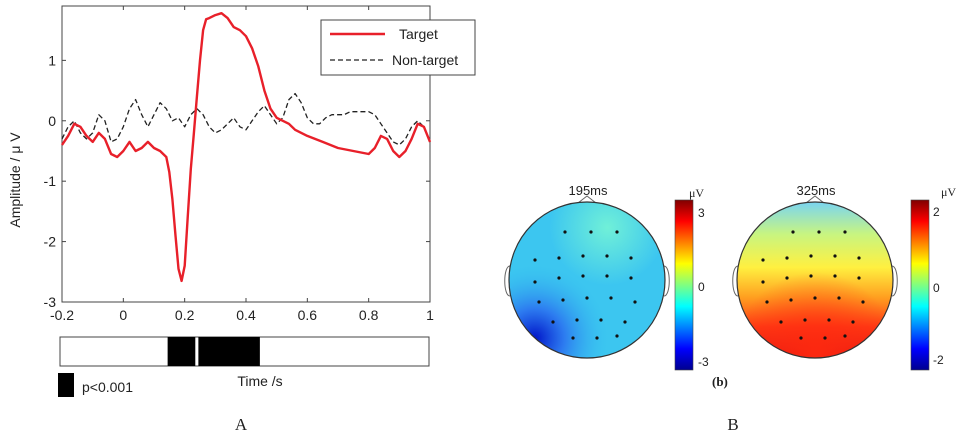 The width and height of the screenshot is (965, 439). I want to click on y-tick-label: -3, so click(50, 302).